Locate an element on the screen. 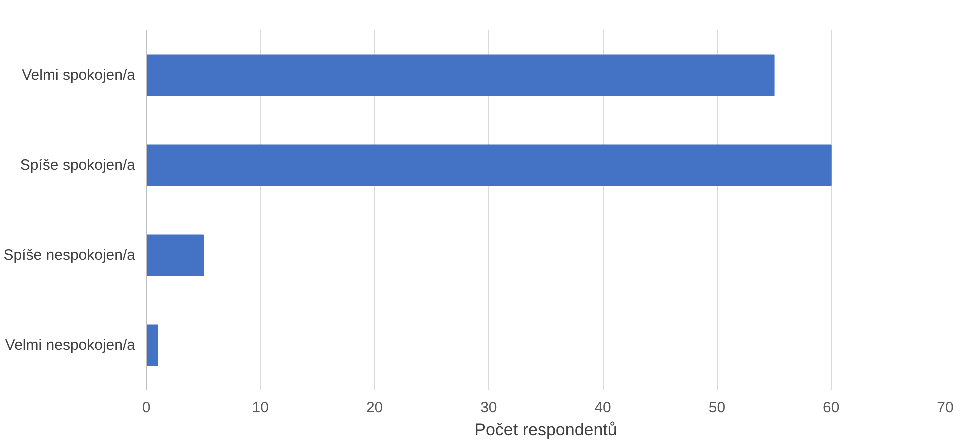 Image resolution: width=979 pixels, height=446 pixels. x-tick-label: 0 is located at coordinates (146, 408).